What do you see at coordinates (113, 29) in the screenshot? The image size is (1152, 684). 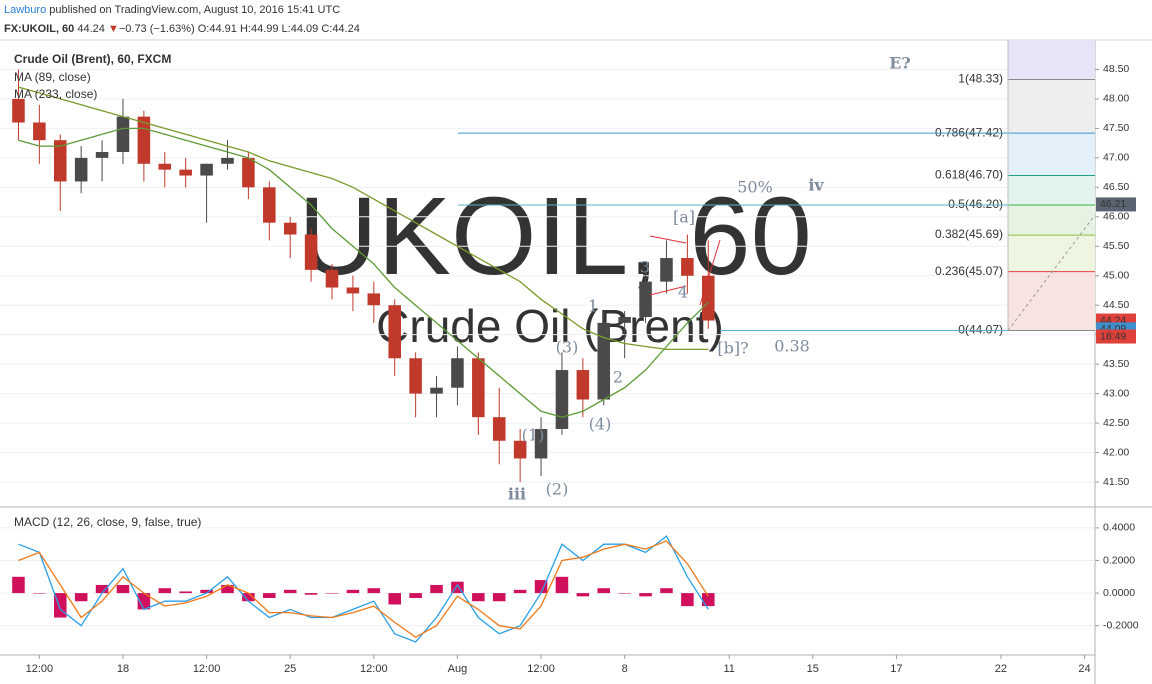 I see `arrow: ▼` at bounding box center [113, 29].